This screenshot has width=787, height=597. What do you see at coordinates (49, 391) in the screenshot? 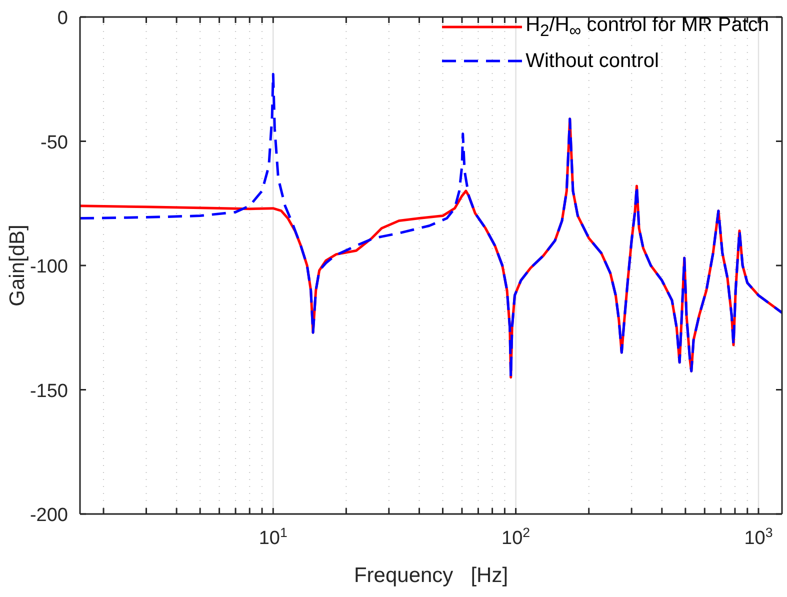
I see `y-tick-label: -150` at bounding box center [49, 391].